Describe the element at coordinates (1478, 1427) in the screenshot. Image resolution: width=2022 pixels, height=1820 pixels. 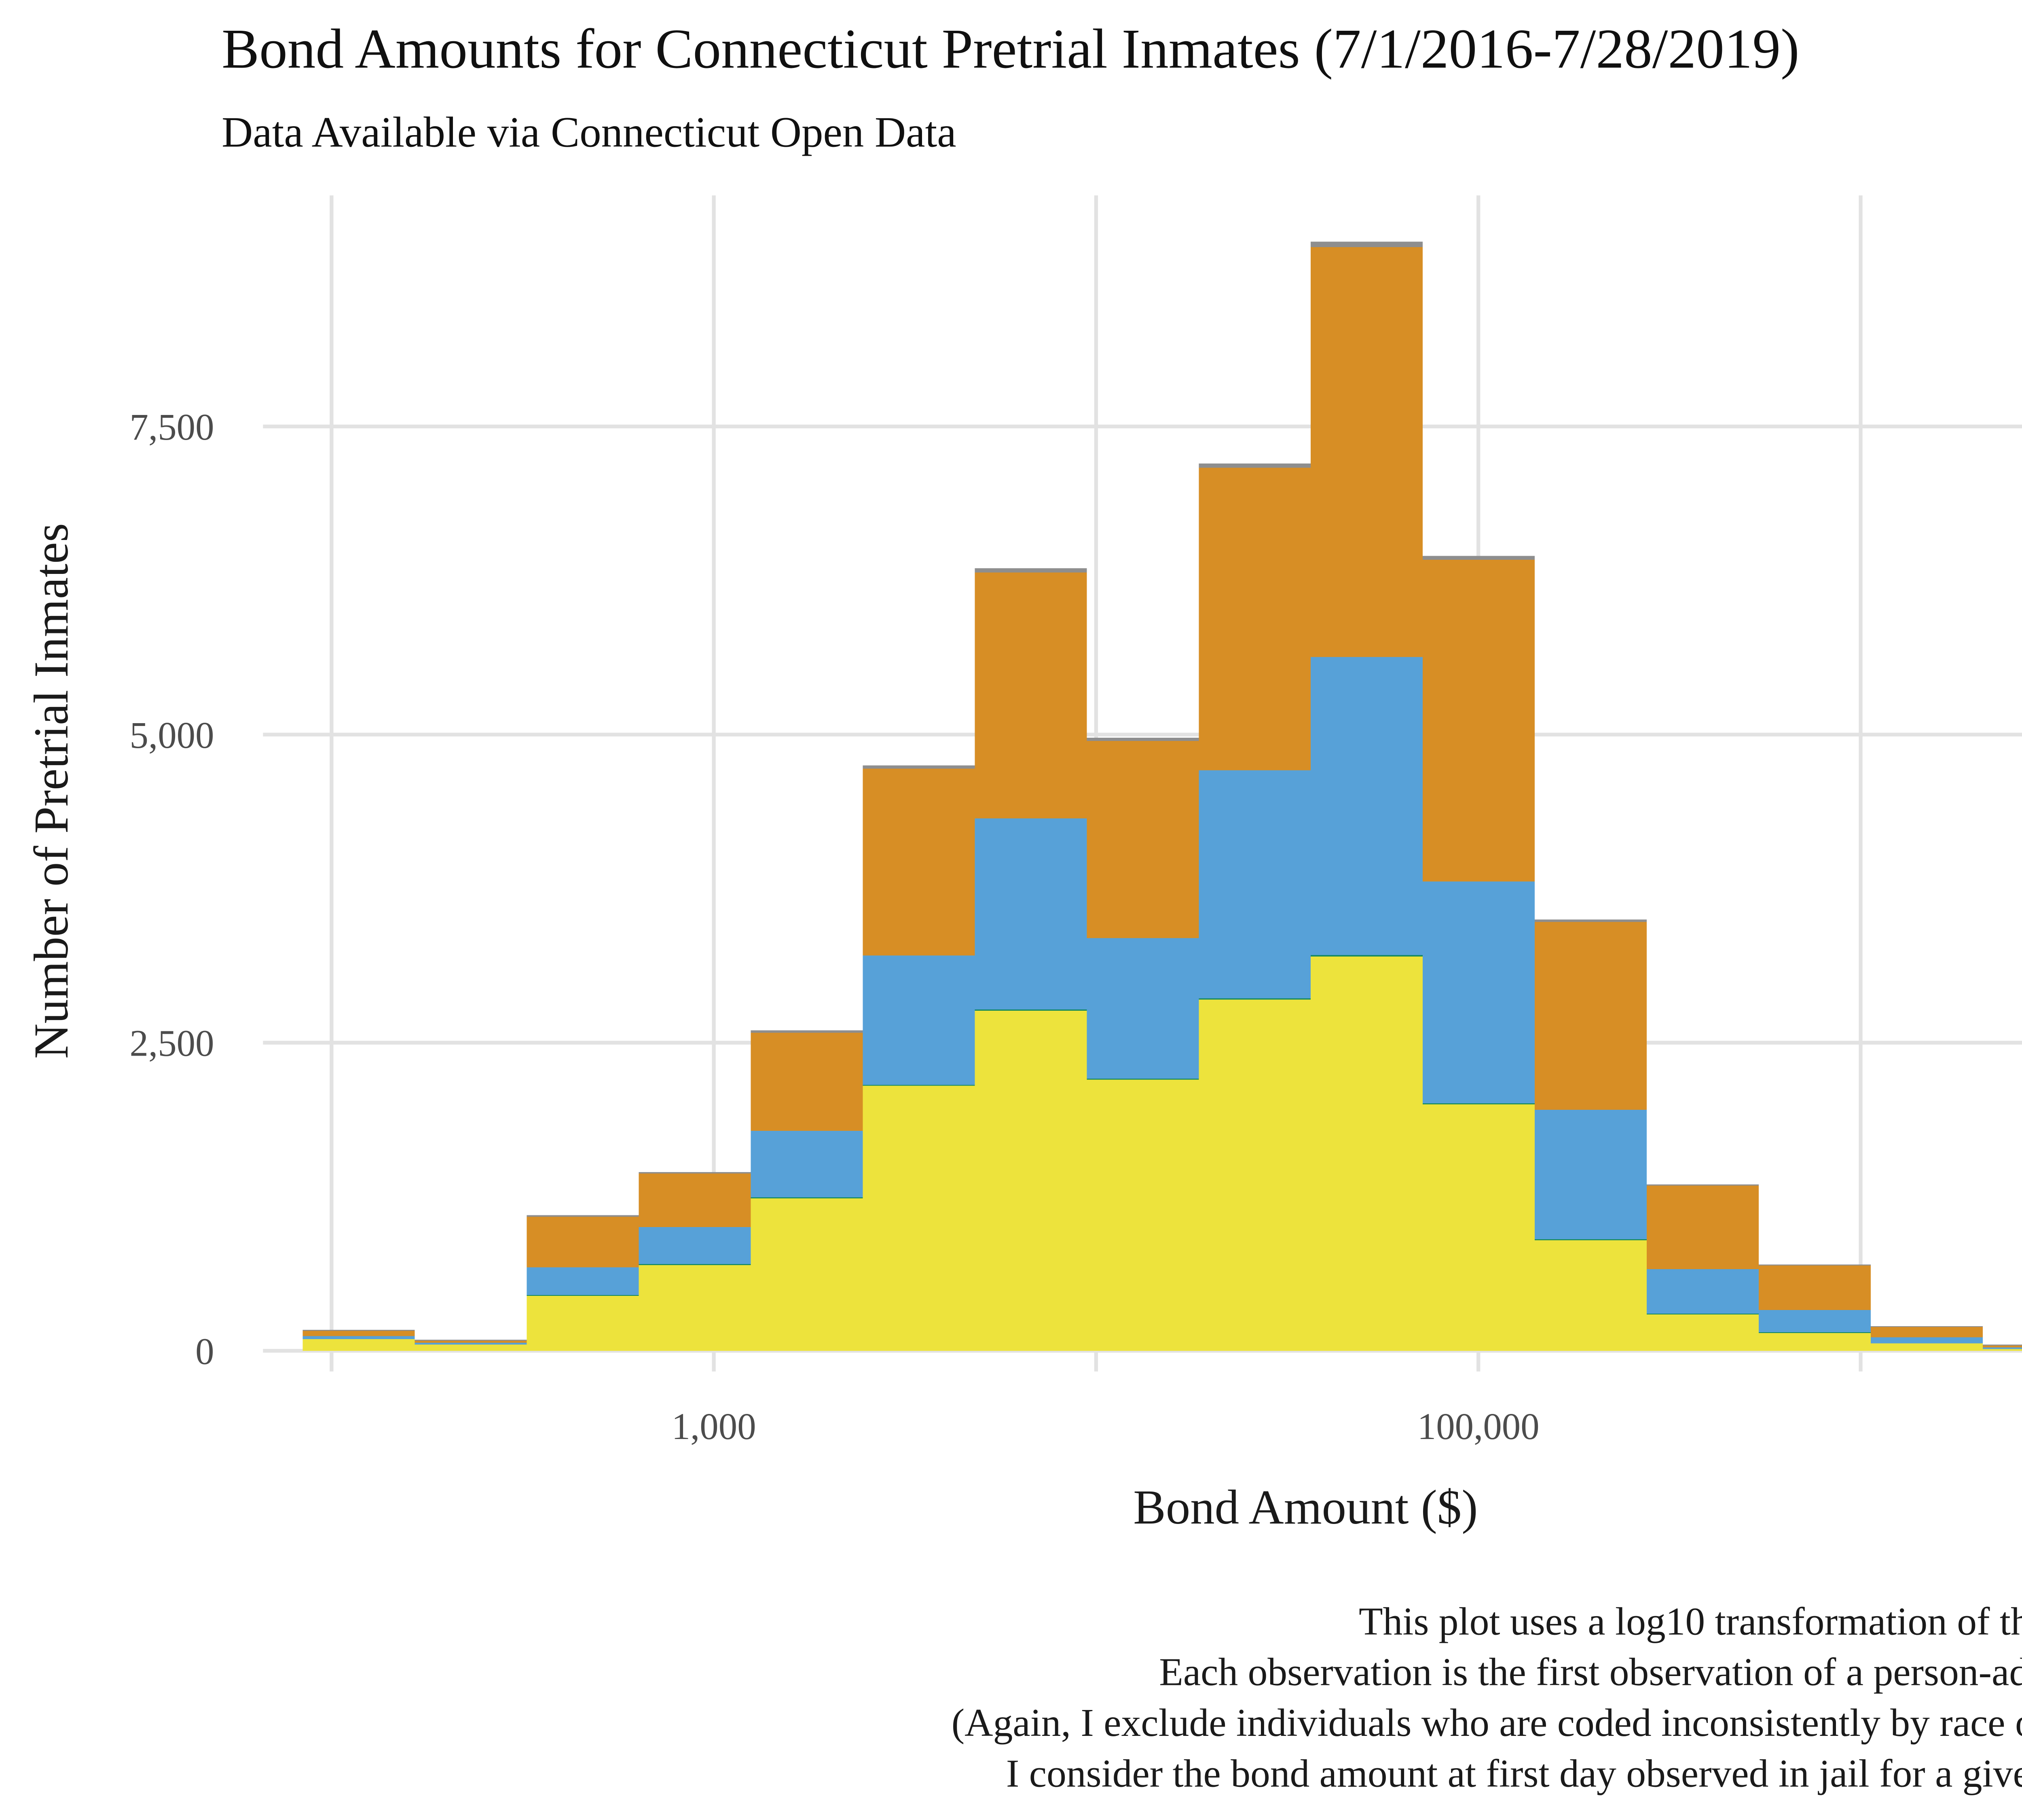
I see `x-tick-label: 100,000` at that location.